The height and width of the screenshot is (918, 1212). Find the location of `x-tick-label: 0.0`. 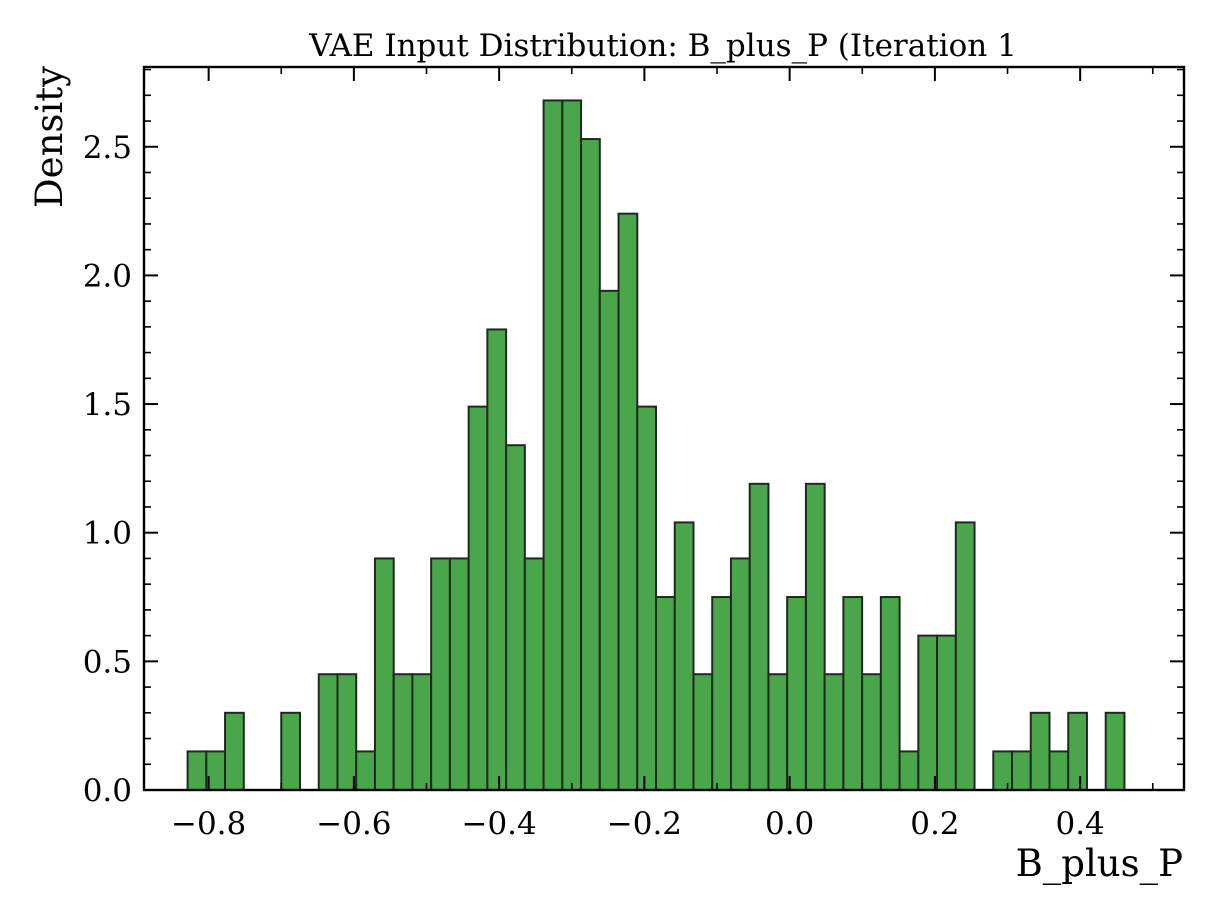

x-tick-label: 0.0 is located at coordinates (789, 824).